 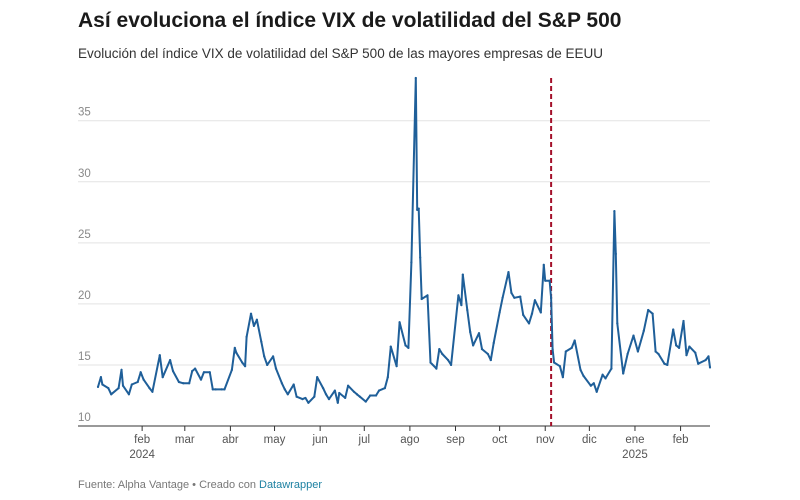 I want to click on footer-source: Fuente: Alpha Vantage • Creado con, so click(x=168, y=485).